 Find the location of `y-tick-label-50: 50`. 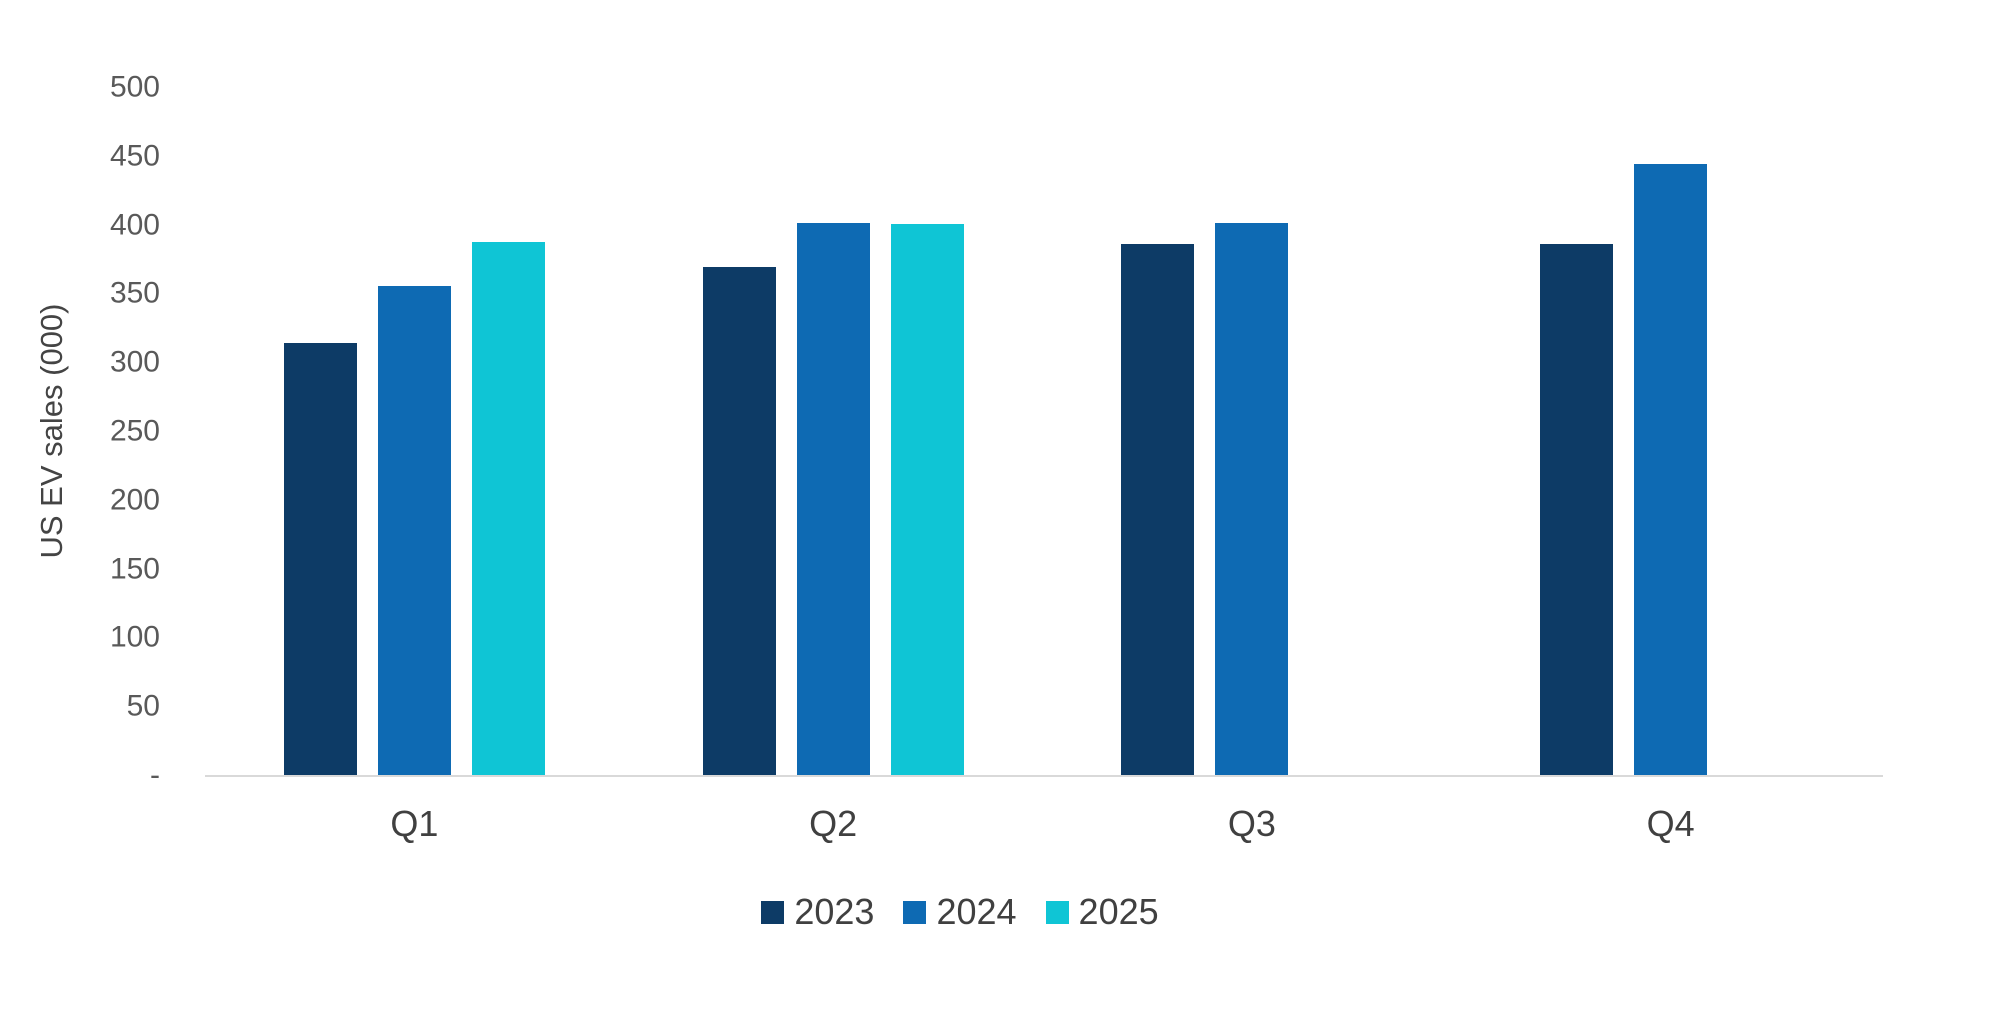

y-tick-label-50: 50 is located at coordinates (143, 706).